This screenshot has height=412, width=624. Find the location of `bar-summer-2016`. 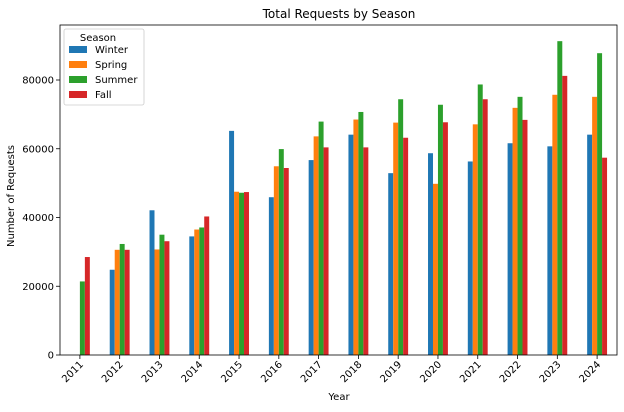

bar-summer-2016 is located at coordinates (281, 252).